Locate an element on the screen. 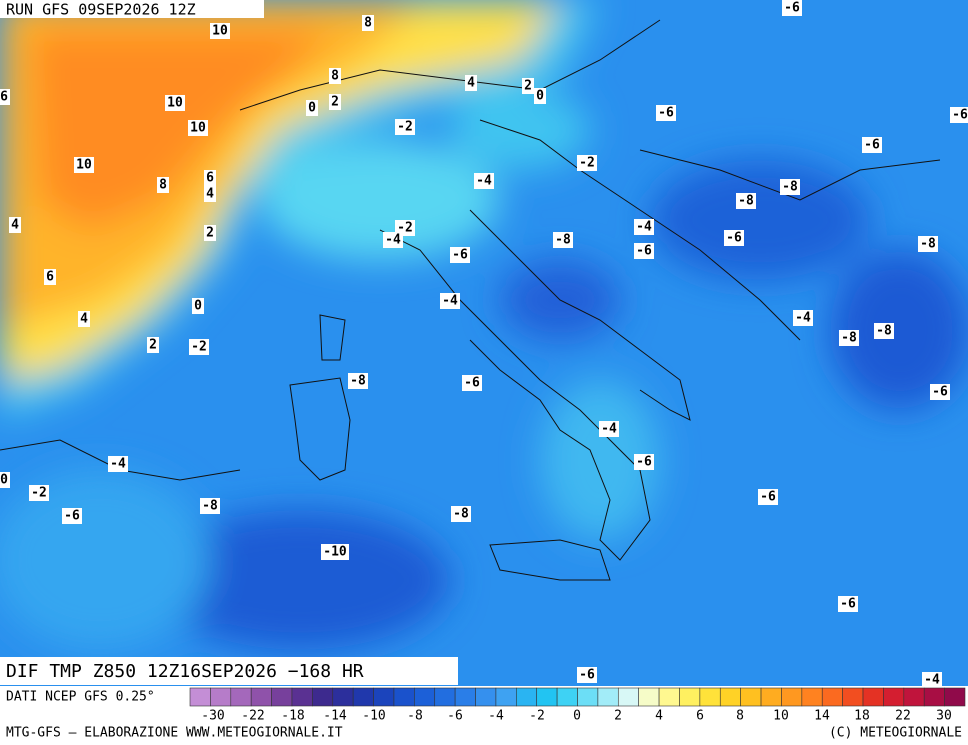 This screenshot has height=745, width=968. colorbar-tick-label: 6 is located at coordinates (700, 716).